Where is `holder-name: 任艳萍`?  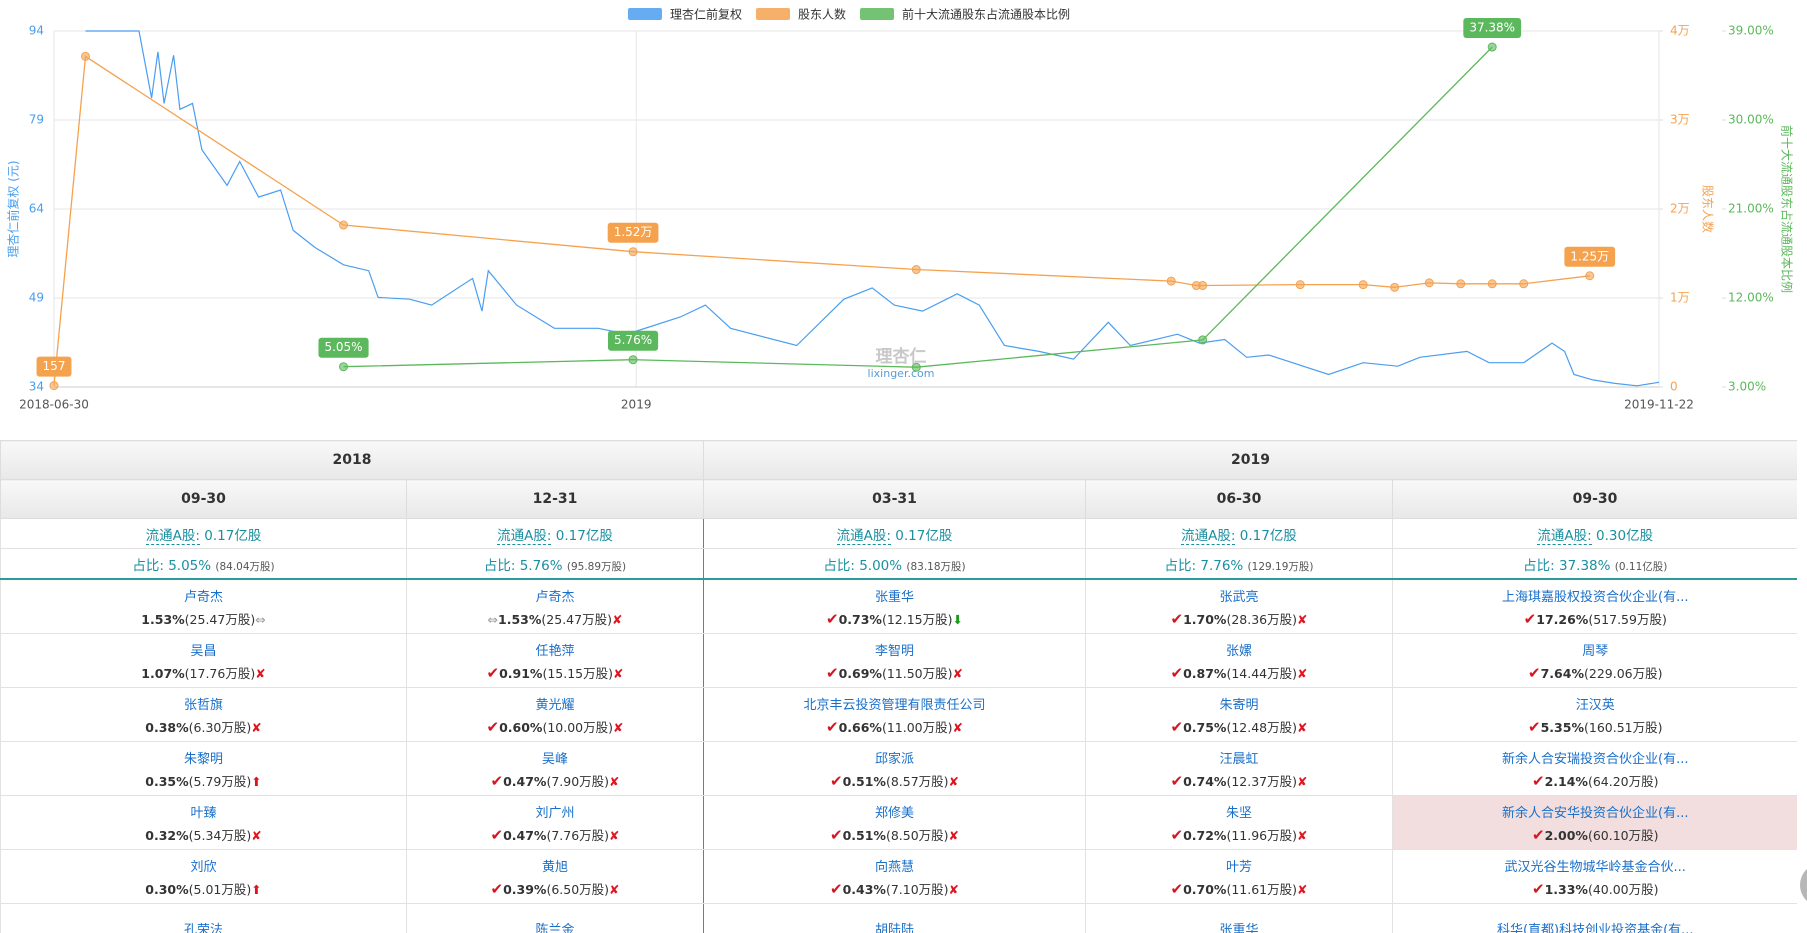
holder-name: 任艳萍 is located at coordinates (555, 651).